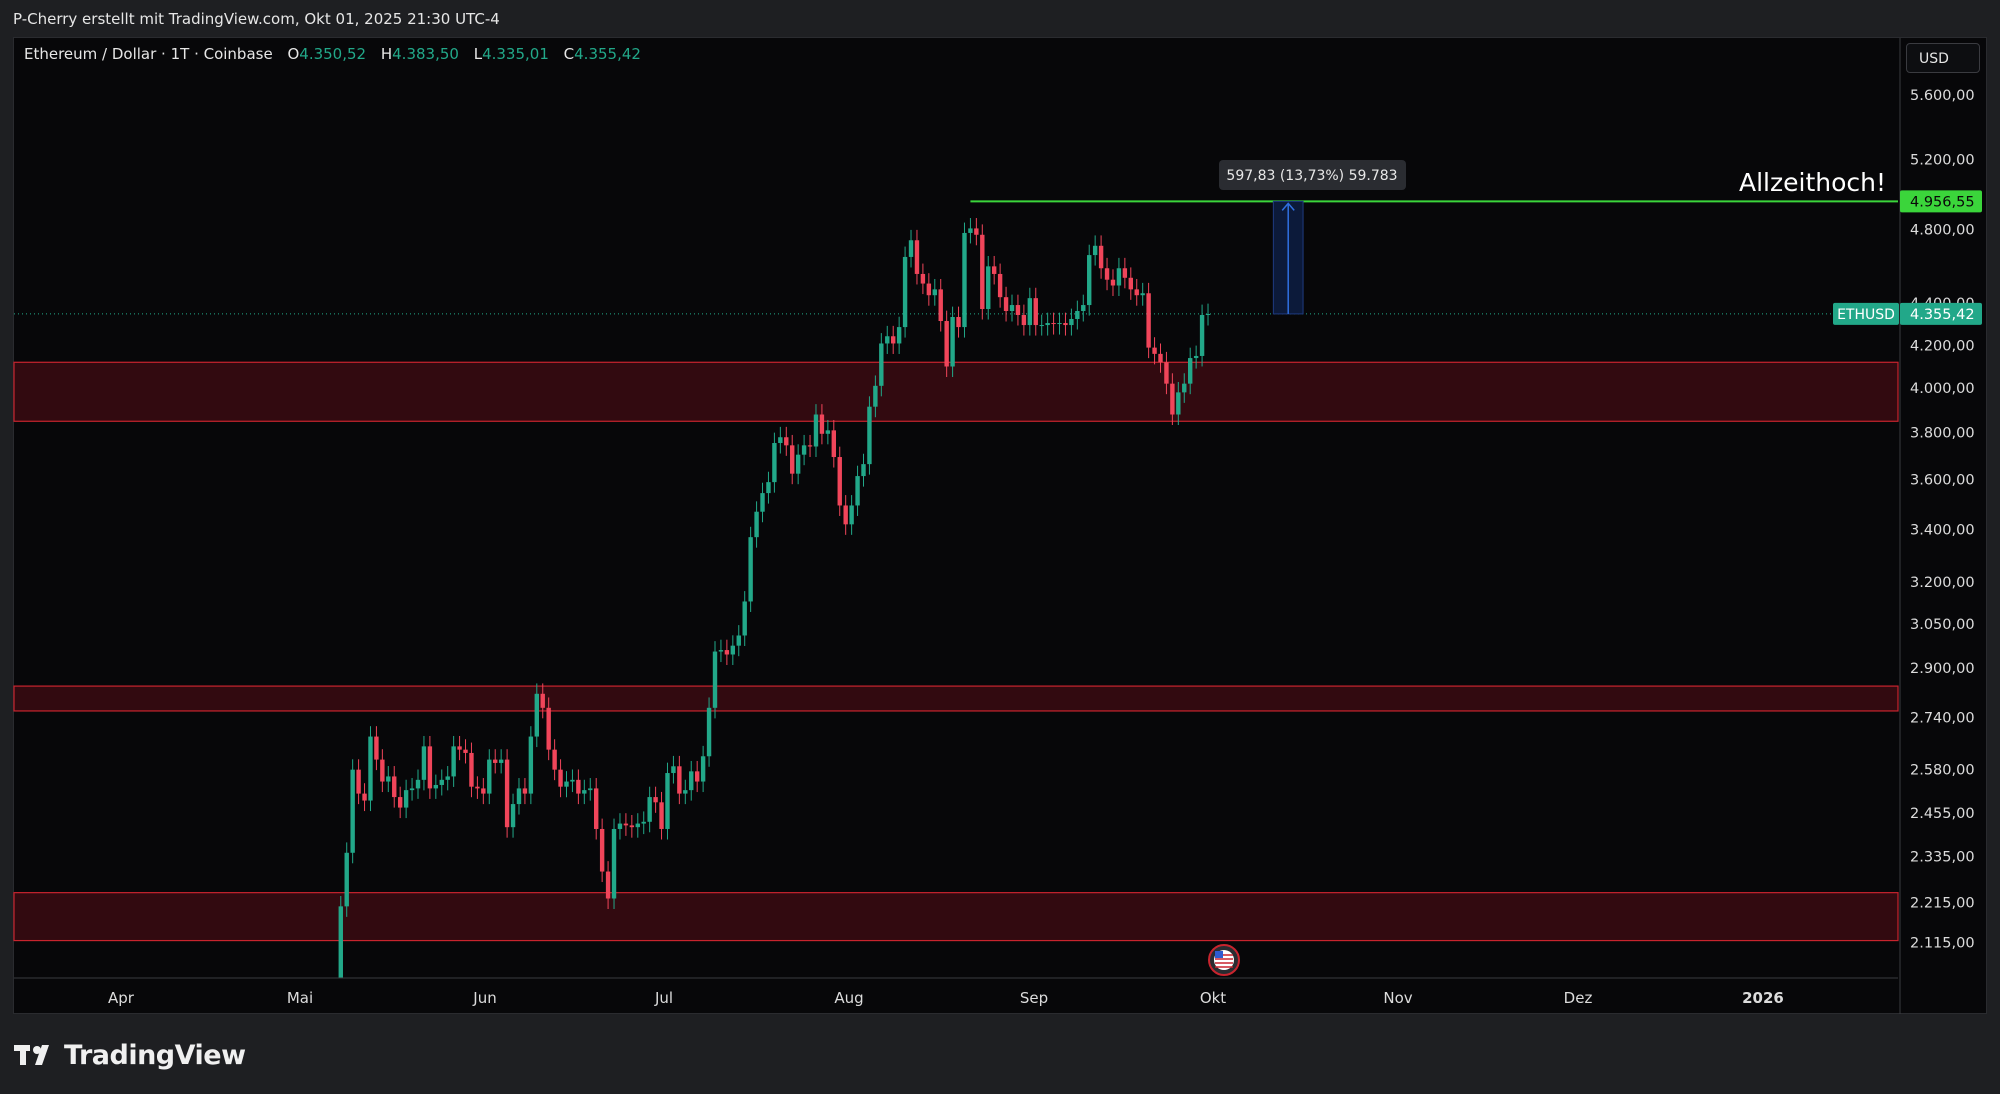 The width and height of the screenshot is (2000, 1094). What do you see at coordinates (293, 54) in the screenshot?
I see `open-label: O` at bounding box center [293, 54].